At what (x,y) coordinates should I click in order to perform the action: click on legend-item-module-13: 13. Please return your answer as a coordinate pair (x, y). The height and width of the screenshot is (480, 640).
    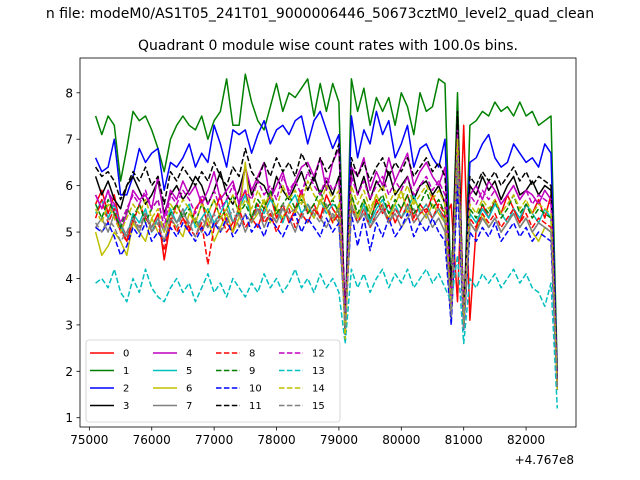
    Looking at the image, I should click on (302, 371).